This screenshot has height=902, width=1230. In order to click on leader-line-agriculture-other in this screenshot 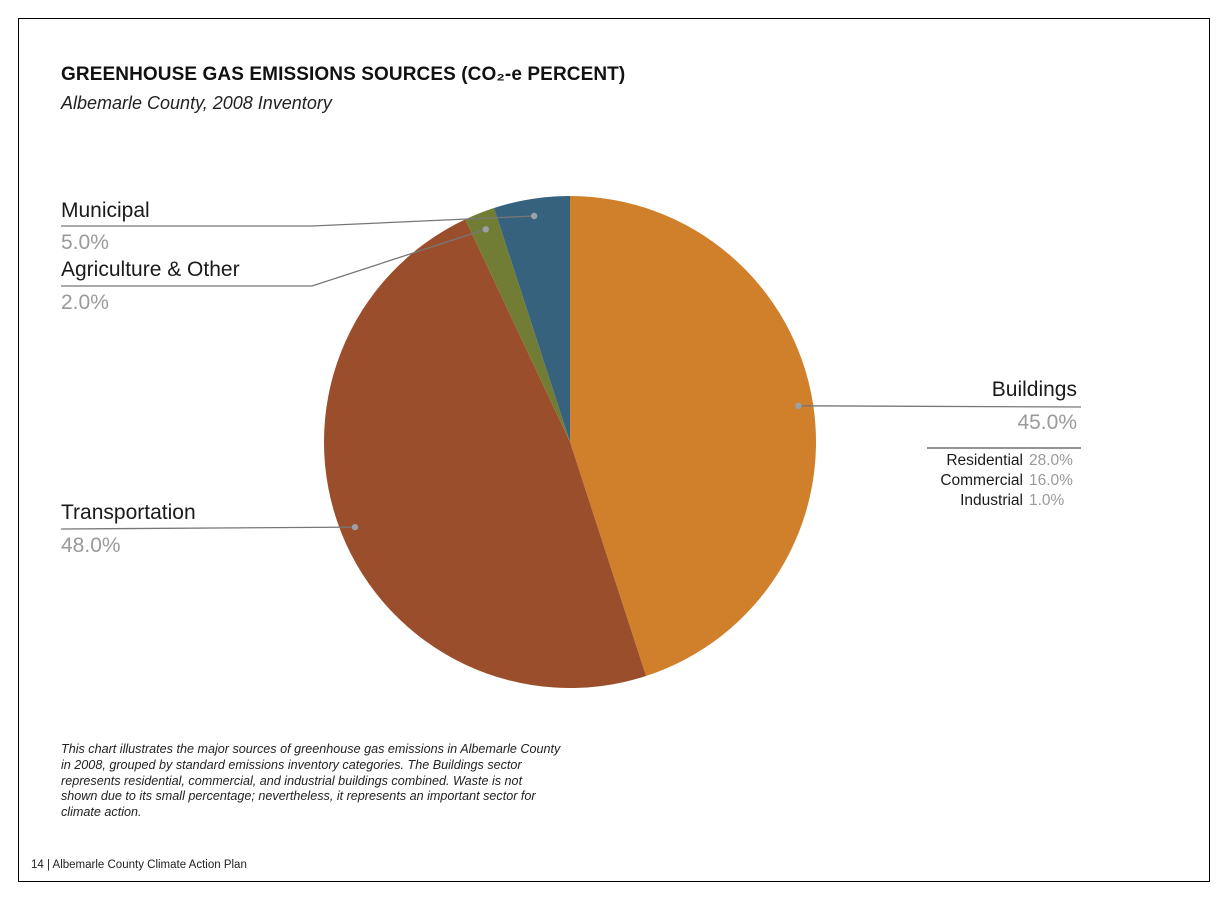, I will do `click(274, 257)`.